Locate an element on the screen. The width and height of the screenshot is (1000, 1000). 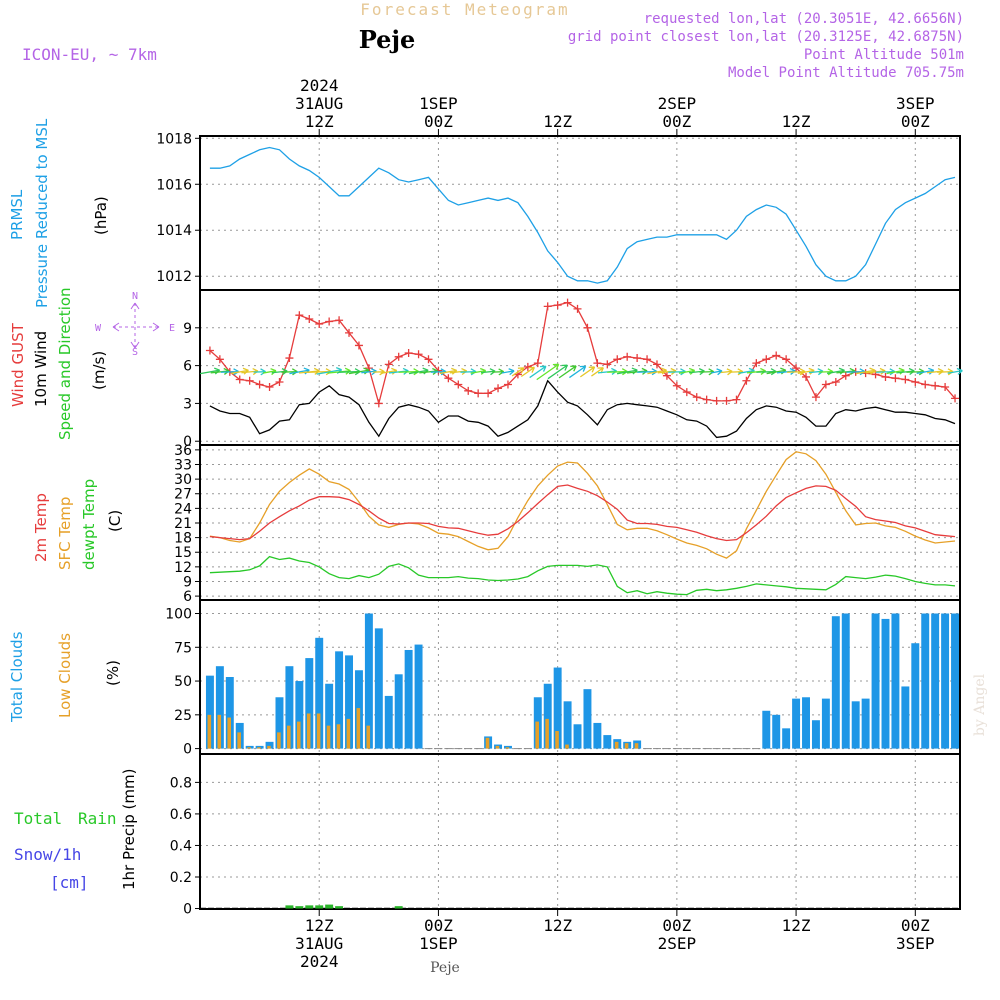
wind-unit: (m/s) is located at coordinates (99, 370).